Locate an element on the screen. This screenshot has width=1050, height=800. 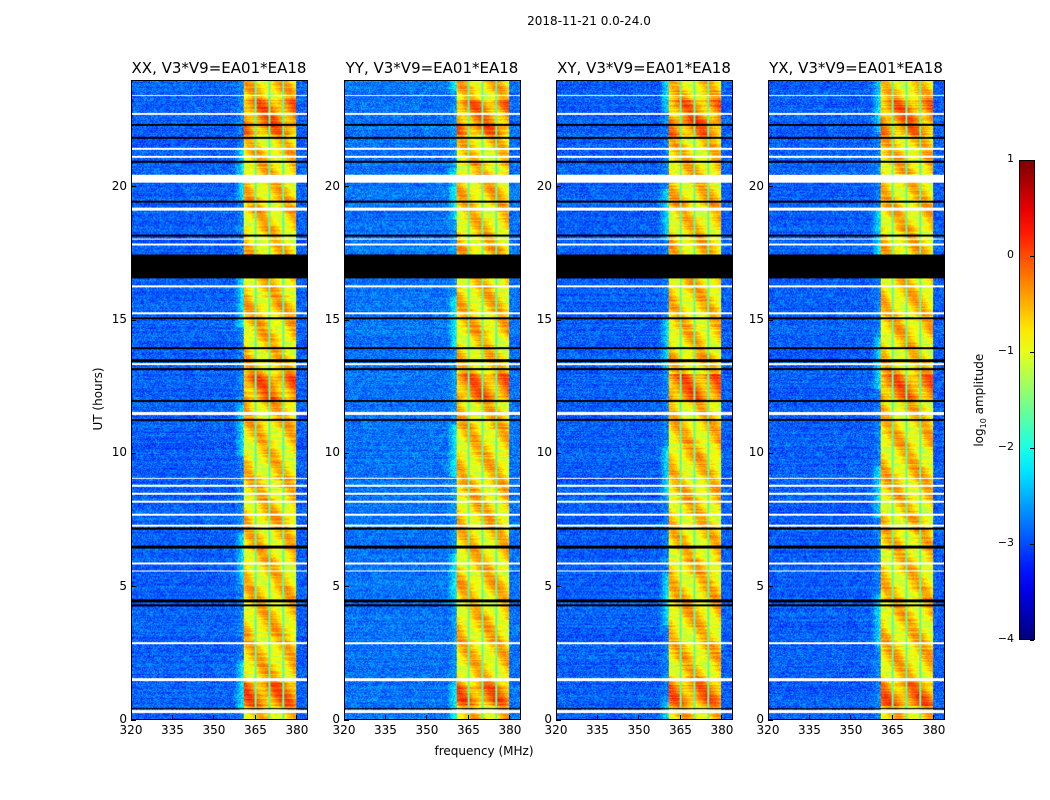
y-axis-label: UT (hours) is located at coordinates (98, 399).